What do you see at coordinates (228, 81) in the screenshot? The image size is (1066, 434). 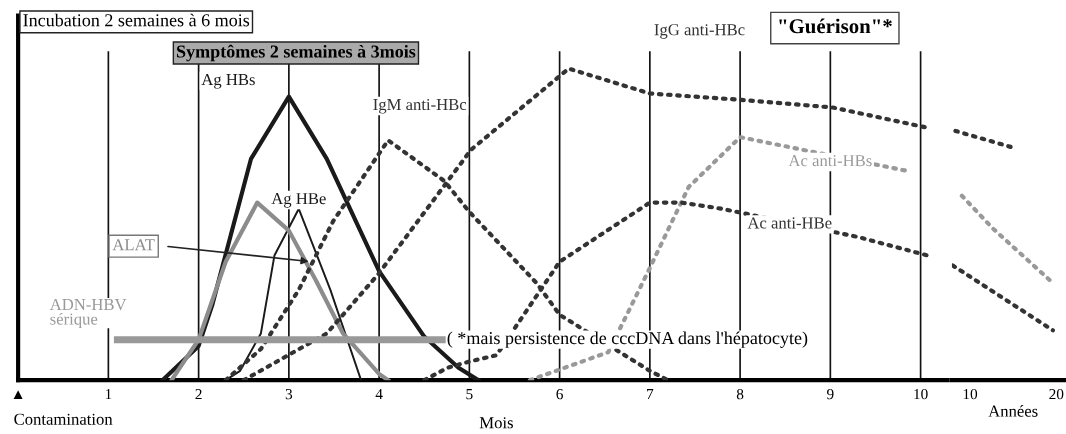 I see `series-label: Ag HBs` at bounding box center [228, 81].